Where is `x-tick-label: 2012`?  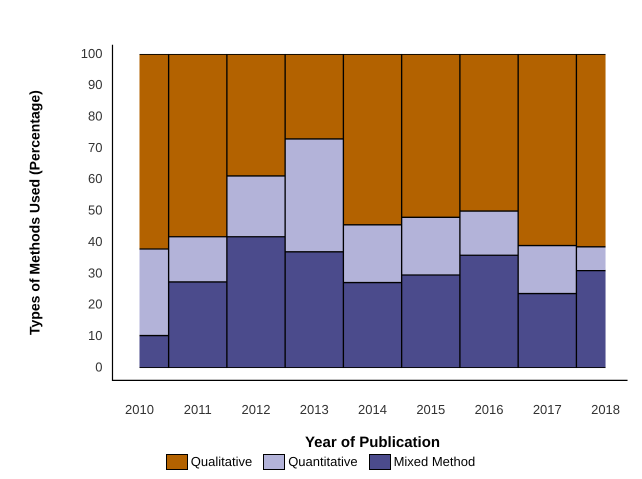 x-tick-label: 2012 is located at coordinates (256, 409).